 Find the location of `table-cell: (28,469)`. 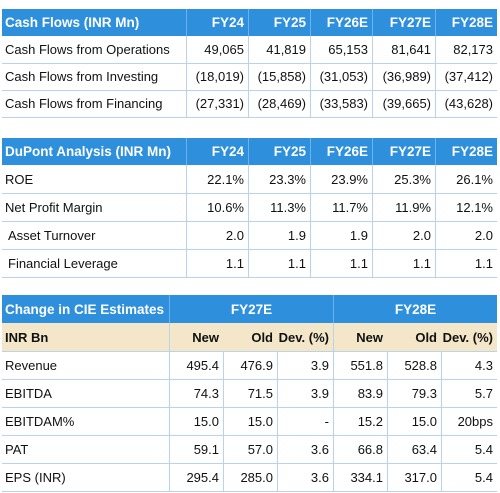

table-cell: (28,469) is located at coordinates (279, 103).